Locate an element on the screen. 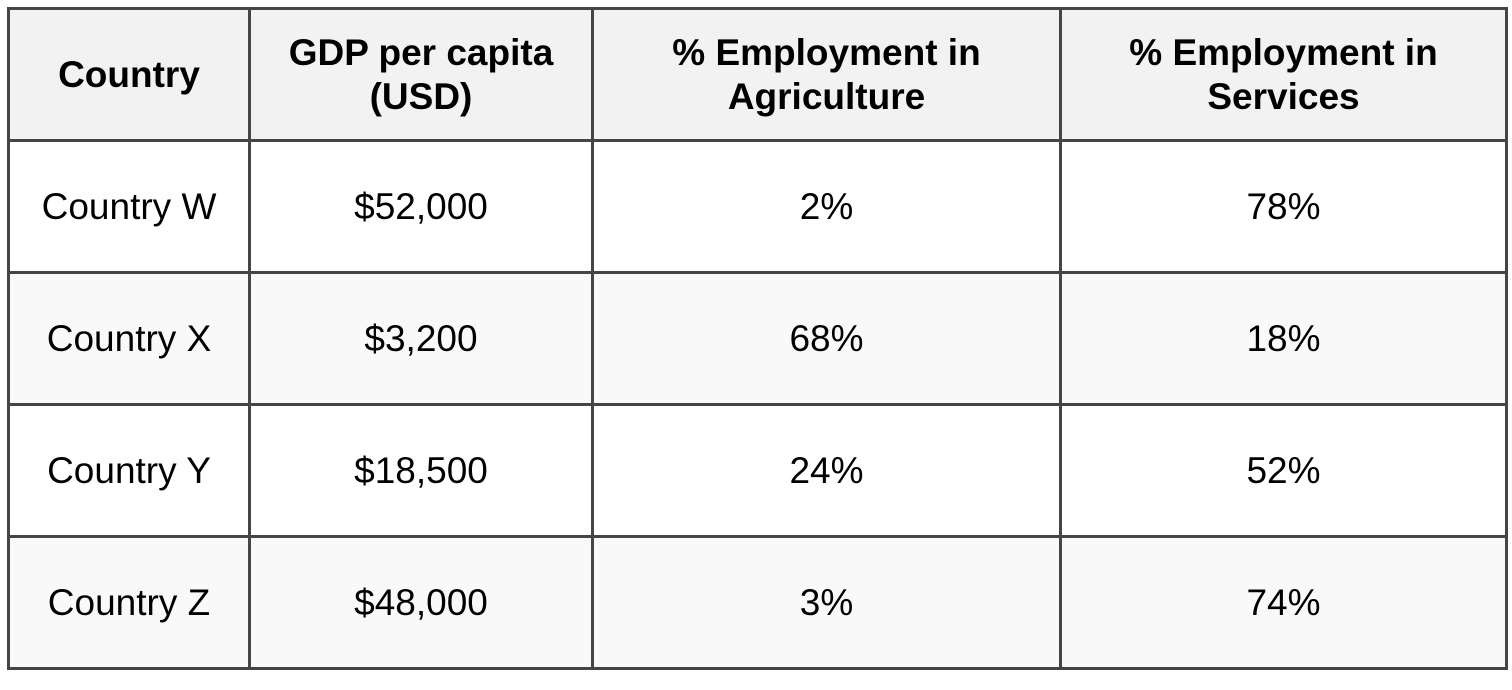 This screenshot has width=1512, height=690. cell-agriculture: 2% is located at coordinates (826, 206).